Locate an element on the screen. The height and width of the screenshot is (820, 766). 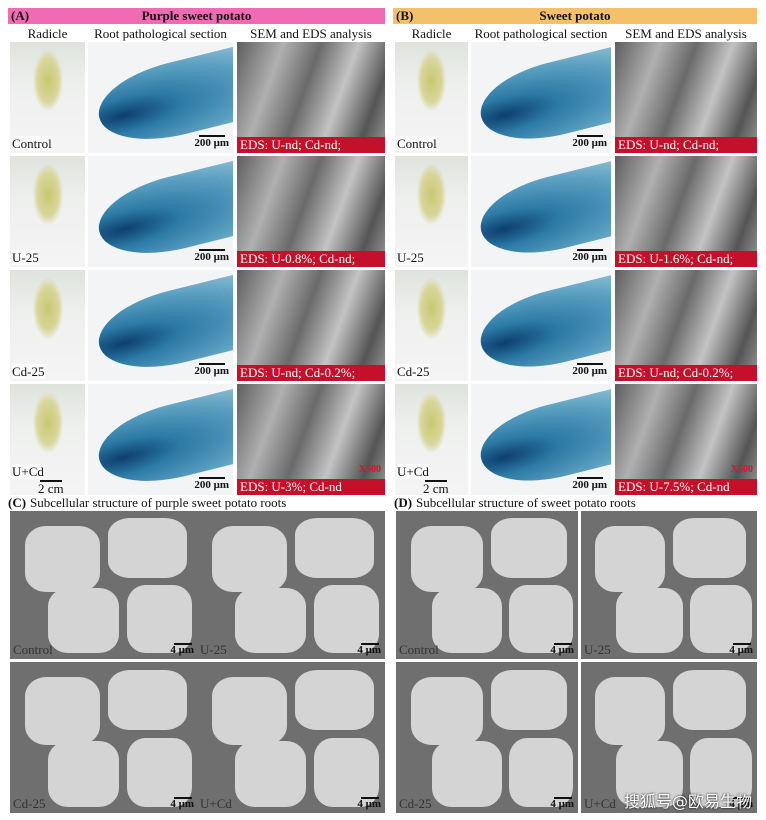
radicle-image: U+Cd 2 cm is located at coordinates (431, 440).